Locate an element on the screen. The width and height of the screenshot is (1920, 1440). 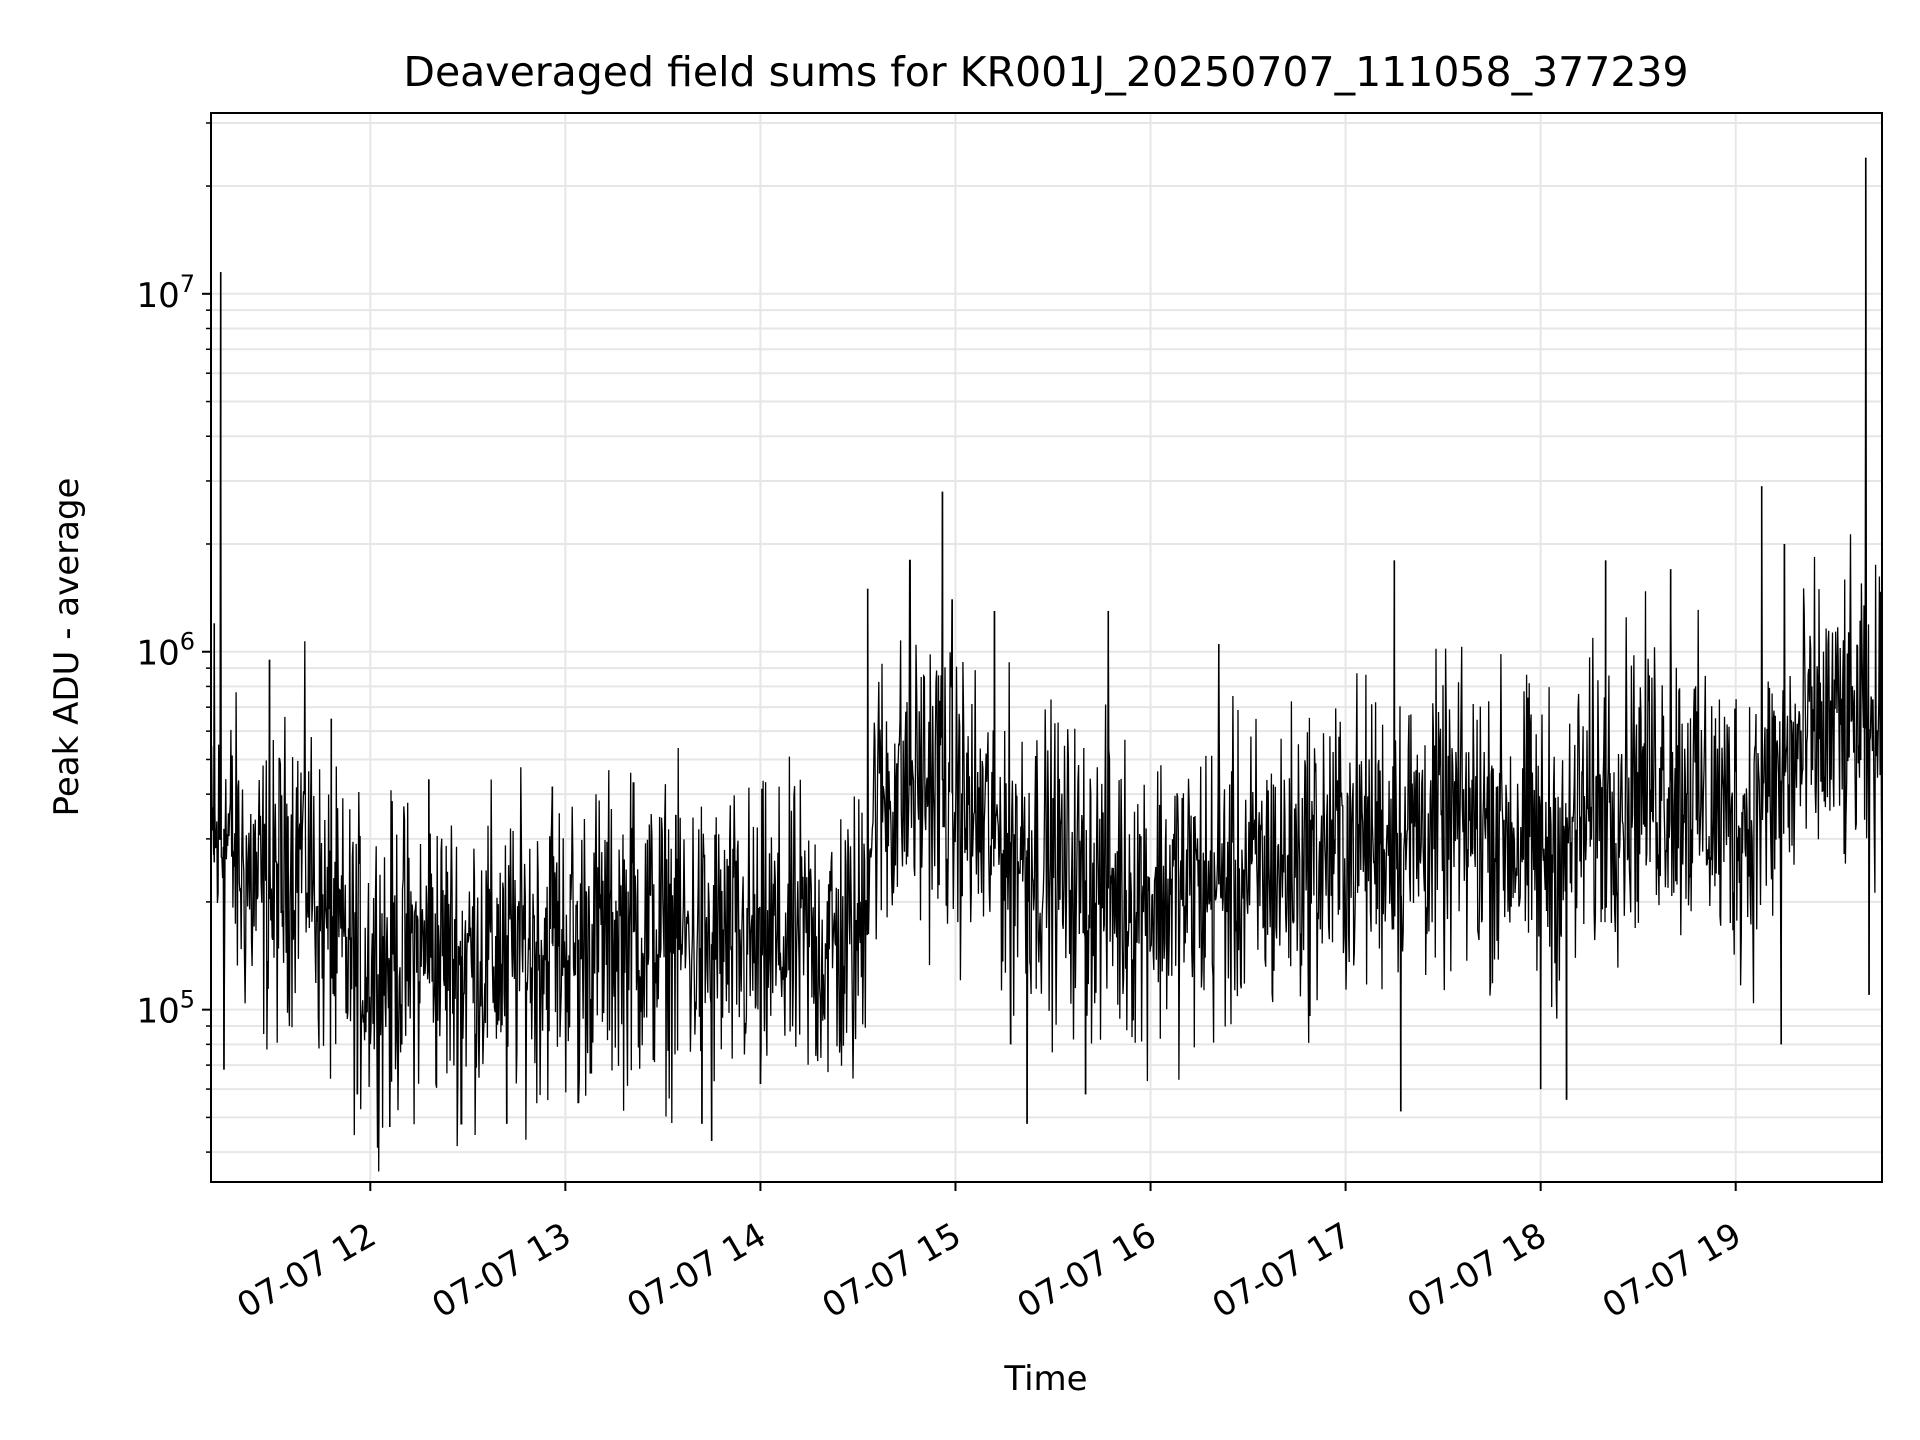
y-tick-label: 10⁷ is located at coordinates (165, 293).